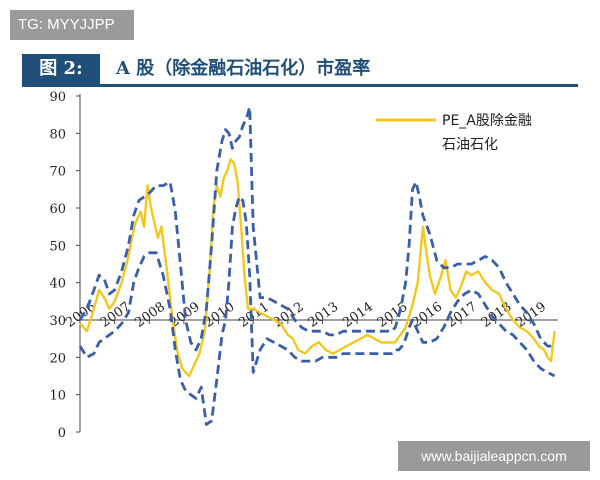 This screenshot has height=480, width=600. Describe the element at coordinates (454, 133) in the screenshot. I see `chart-legend: PE_A股除金融 石油石化` at that location.